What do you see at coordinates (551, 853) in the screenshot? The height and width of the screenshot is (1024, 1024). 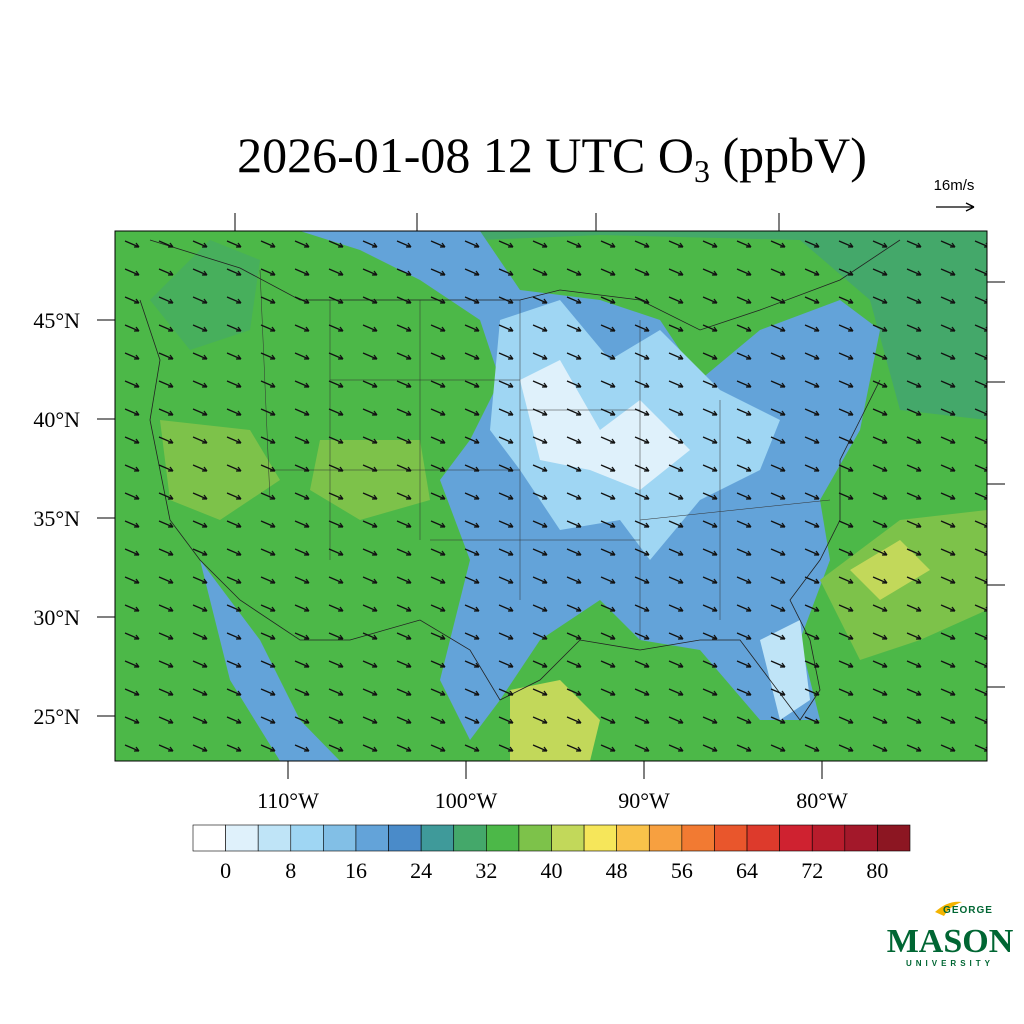 I see `colorbar: 0 8 16 24 32 40 48 56 64 72 80` at bounding box center [551, 853].